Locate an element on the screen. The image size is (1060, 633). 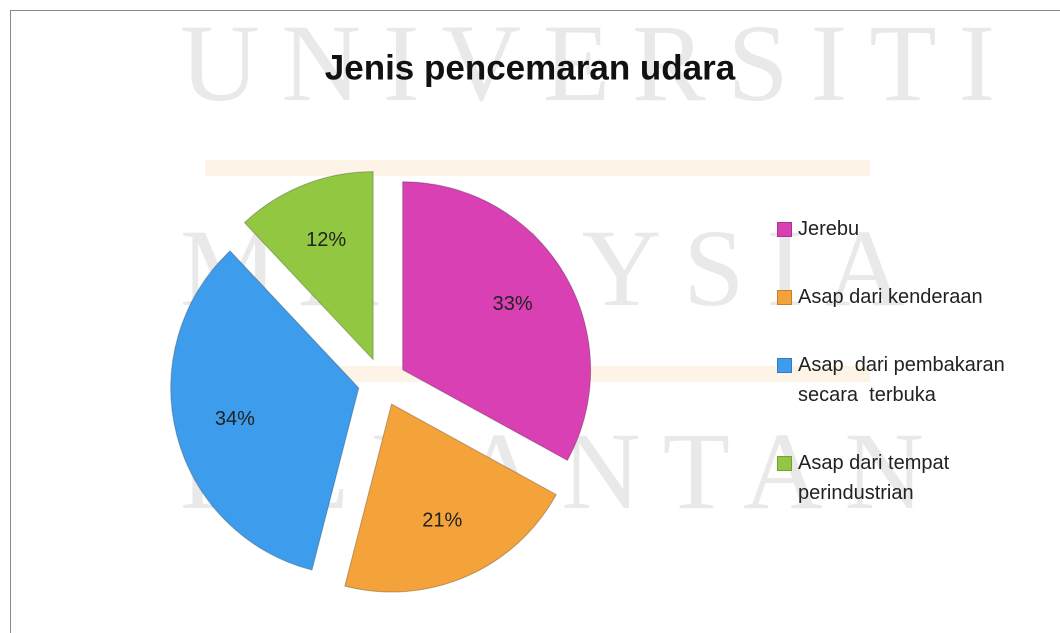
legend-item: Asap dari kenderaan is located at coordinates (899, 297).